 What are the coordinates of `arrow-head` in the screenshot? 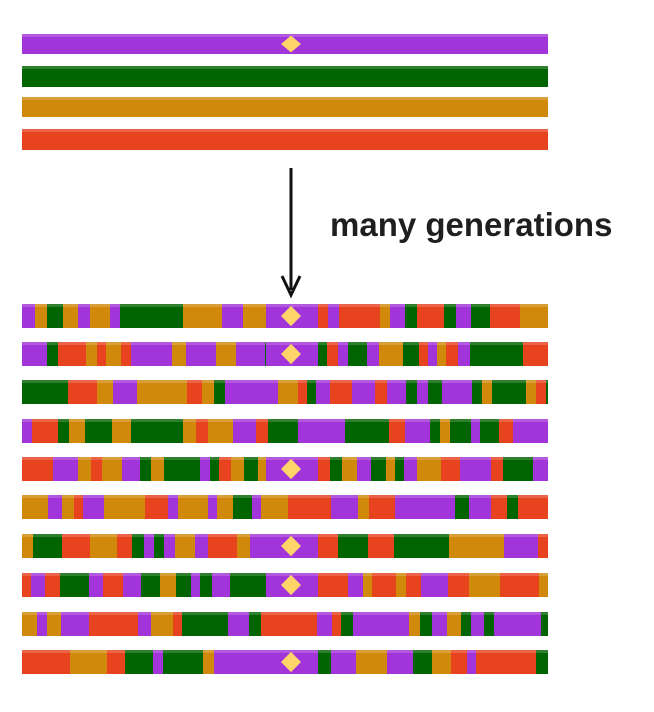 It's located at (291, 287).